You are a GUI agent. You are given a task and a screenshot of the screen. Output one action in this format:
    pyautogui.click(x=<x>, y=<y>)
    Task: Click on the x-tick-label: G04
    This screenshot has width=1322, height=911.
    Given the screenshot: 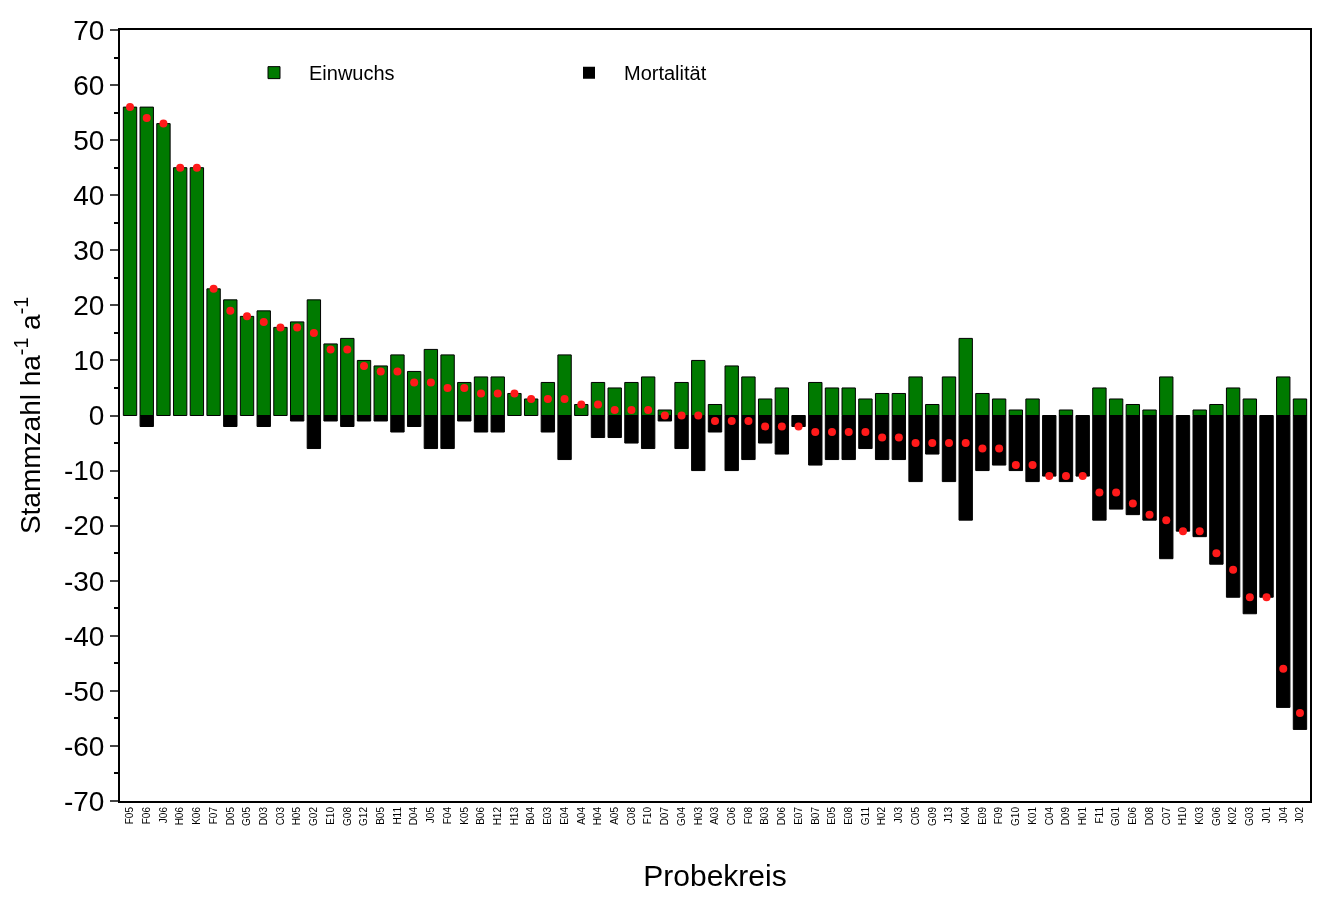 What is the action you would take?
    pyautogui.click(x=681, y=816)
    